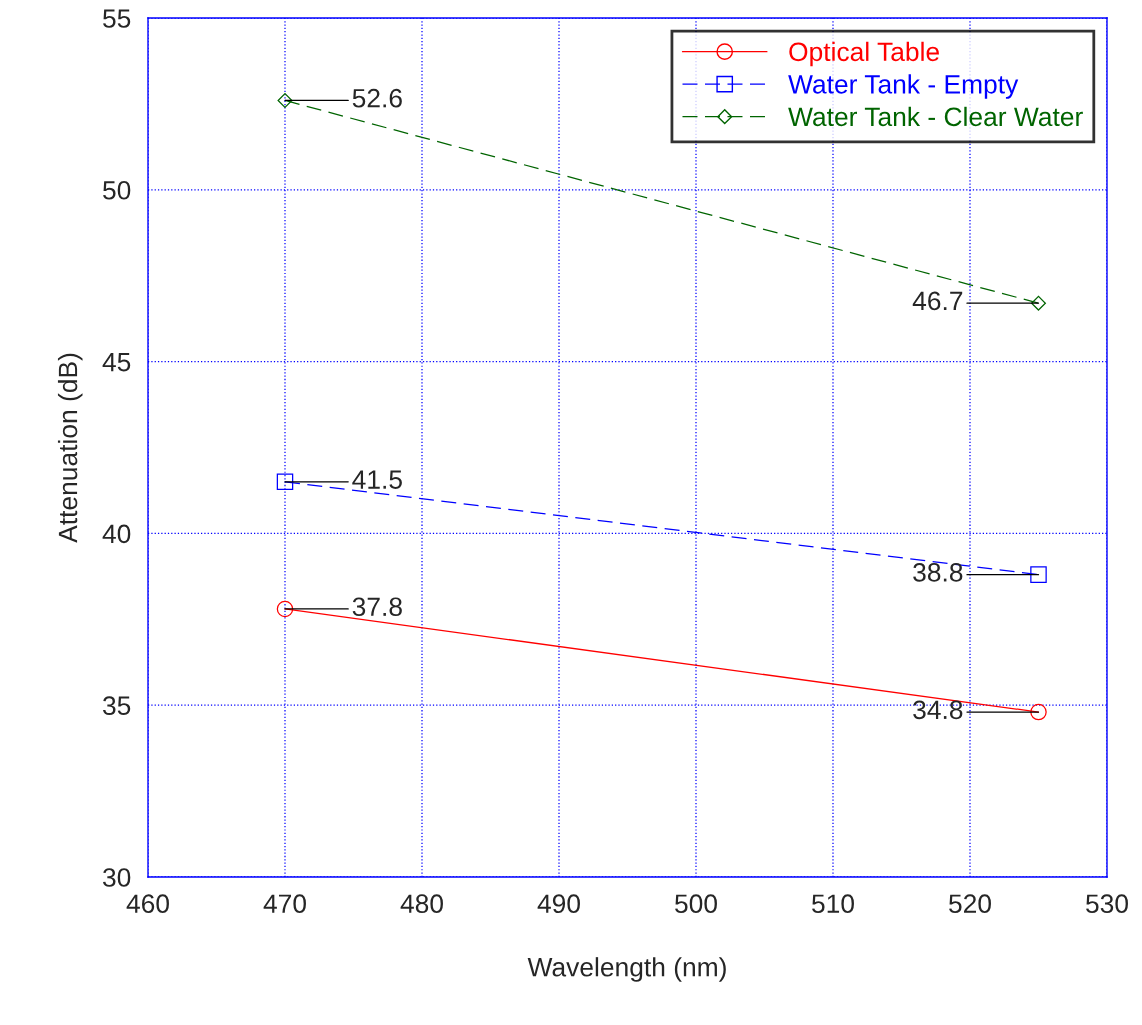  I want to click on x-tick-label: 470, so click(284, 904).